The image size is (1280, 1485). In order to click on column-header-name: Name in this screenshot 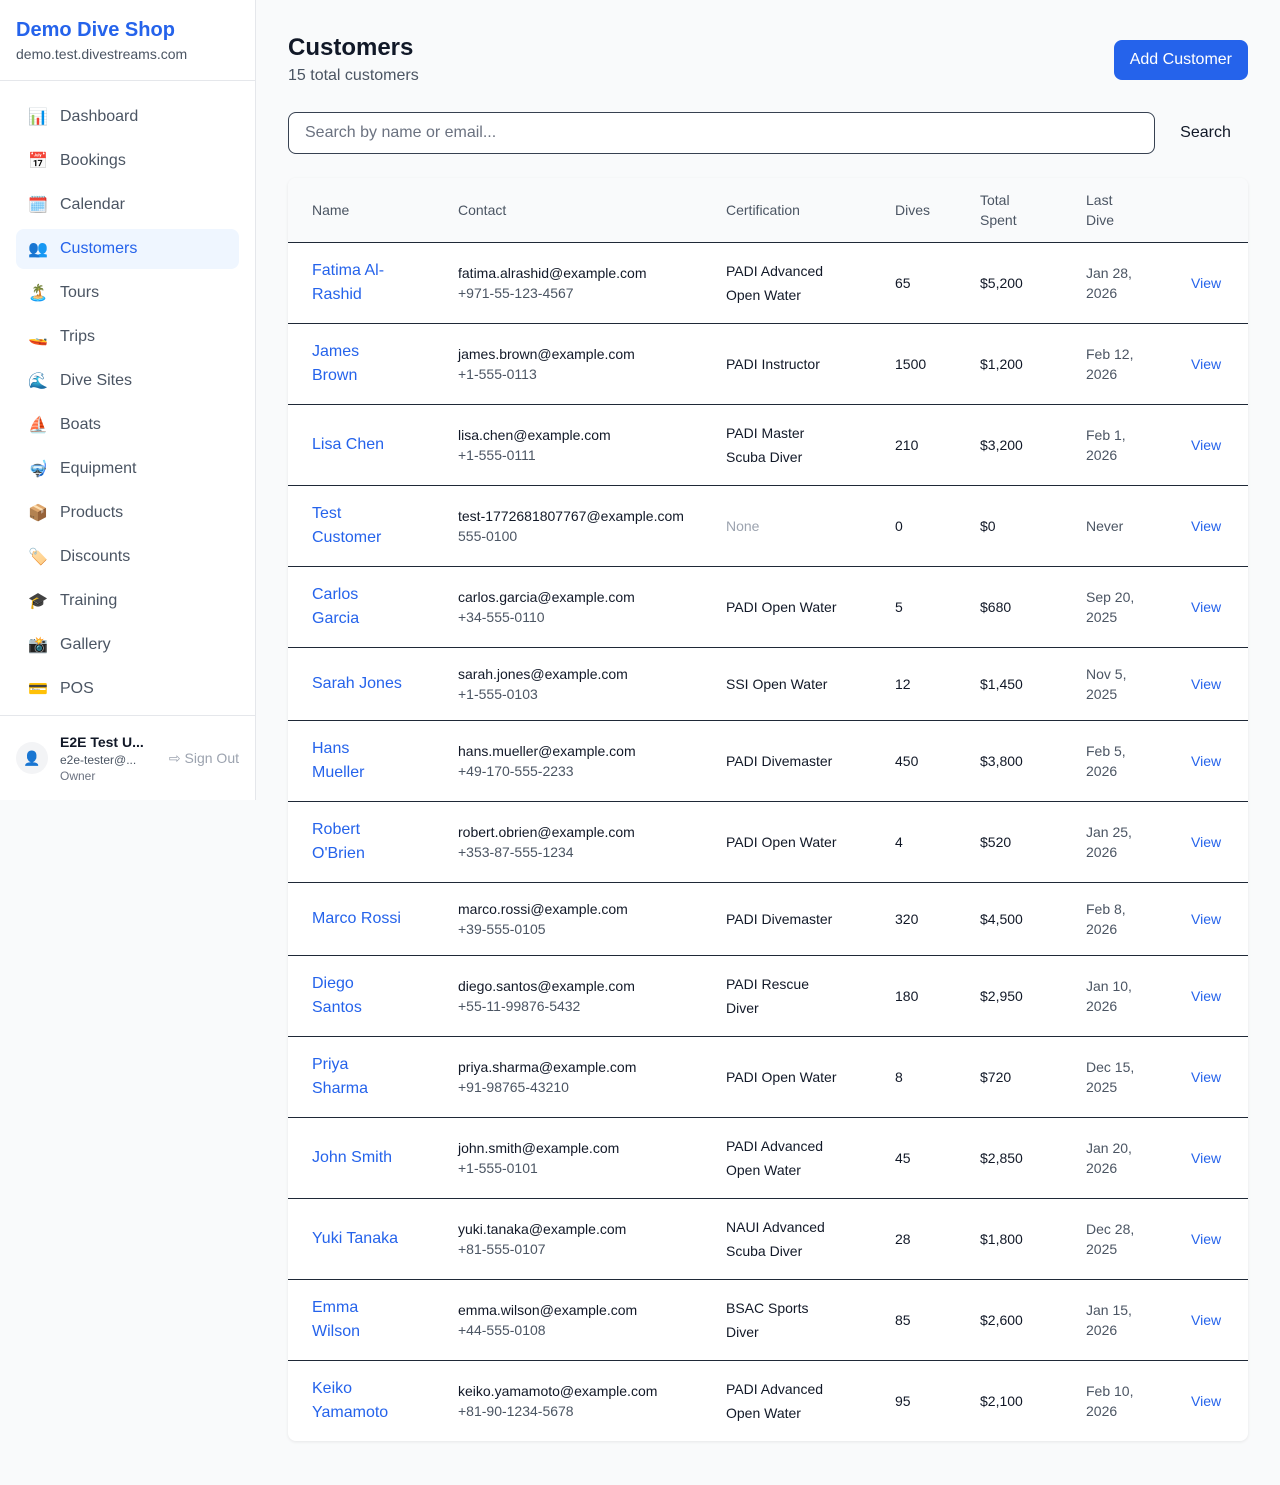, I will do `click(361, 210)`.